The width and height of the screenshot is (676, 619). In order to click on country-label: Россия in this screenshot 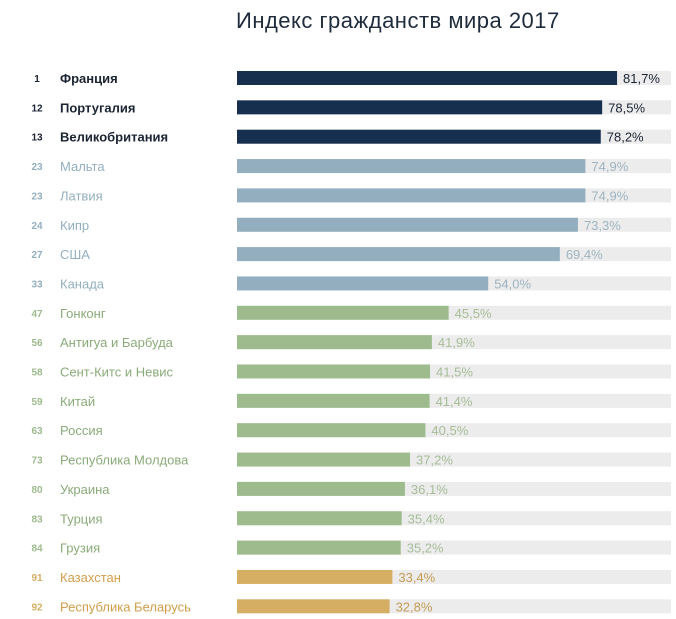, I will do `click(81, 430)`.